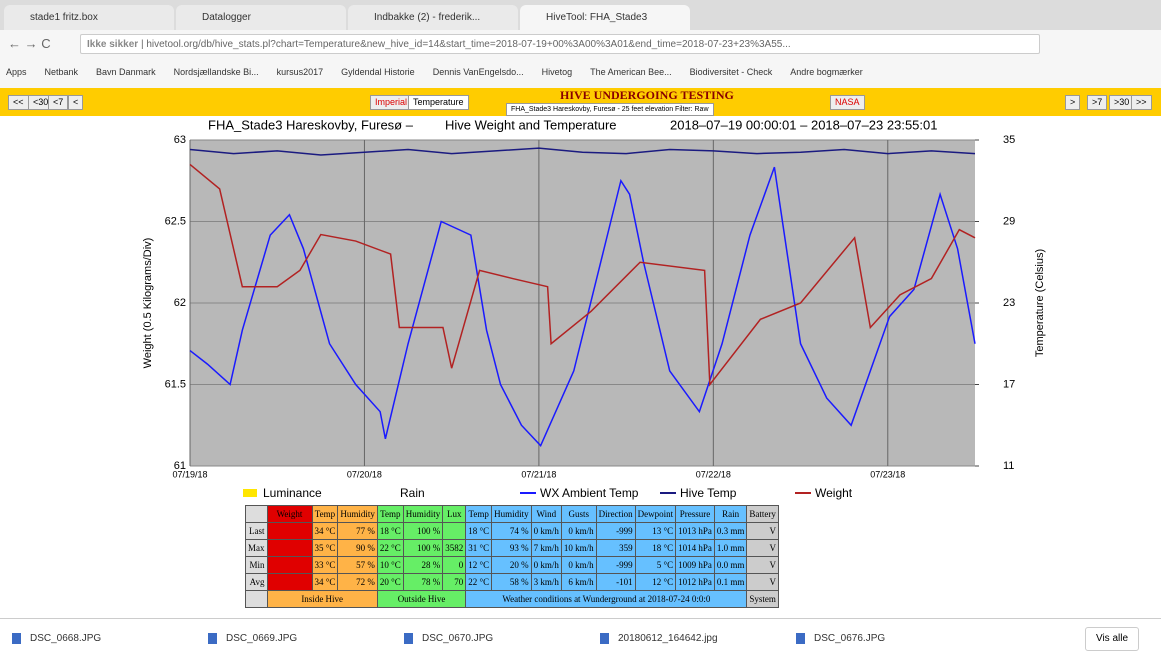  Describe the element at coordinates (826, 72) in the screenshot. I see `bookmark: Andre bogmærker` at that location.